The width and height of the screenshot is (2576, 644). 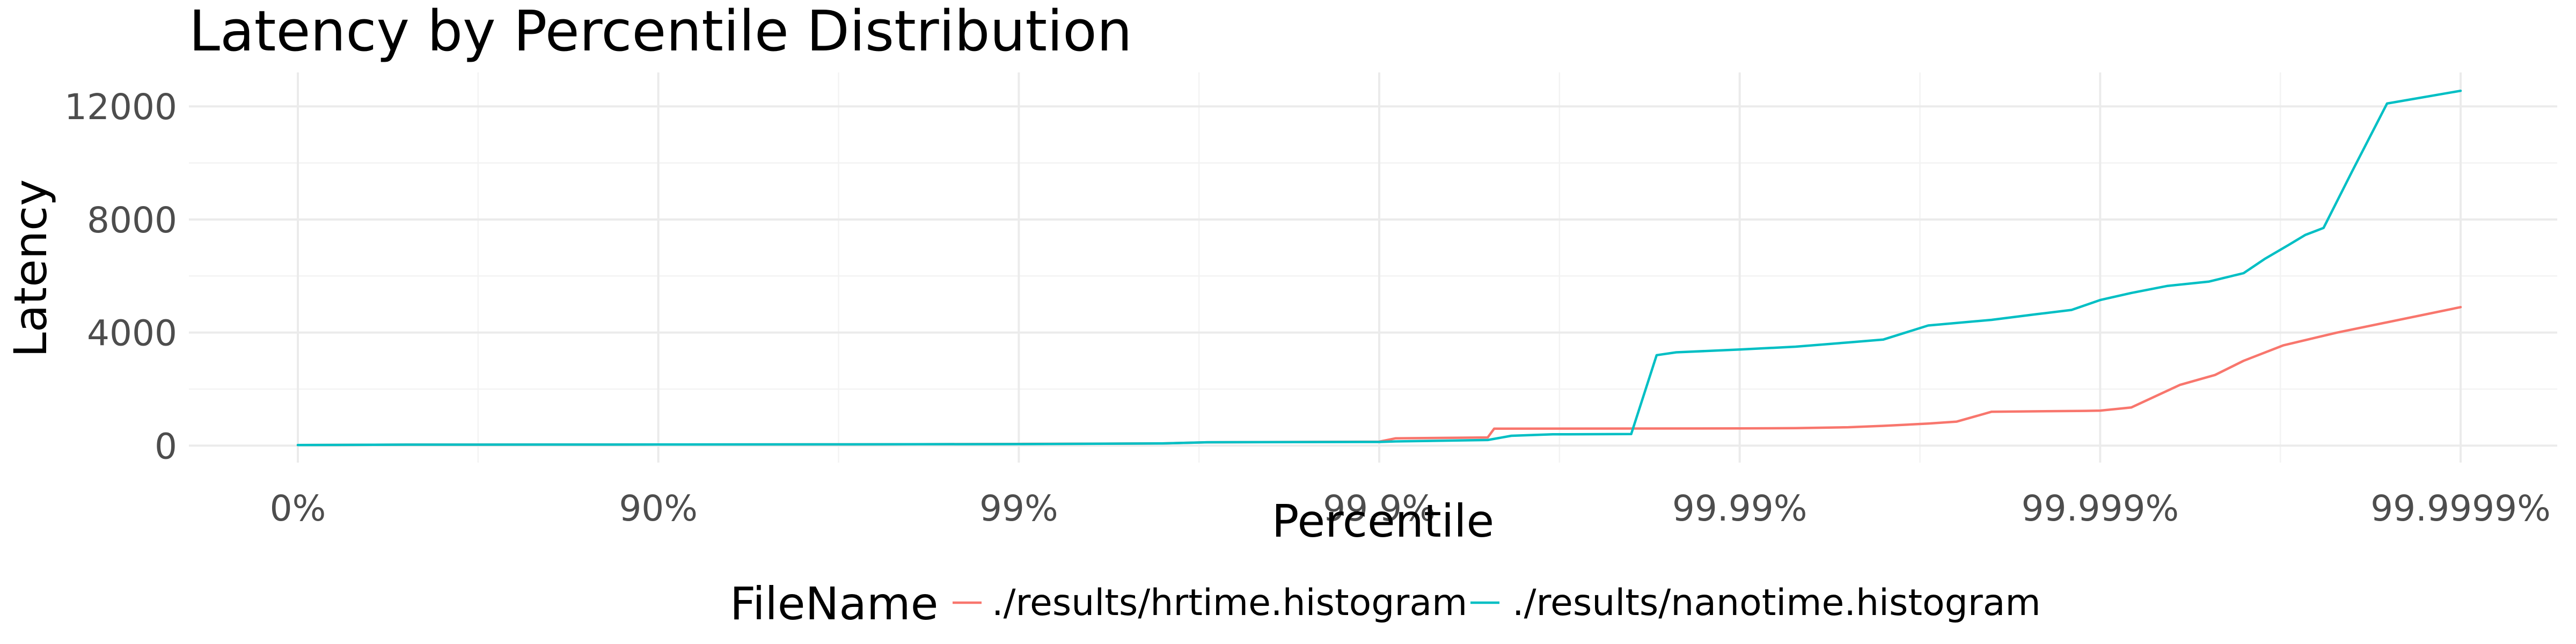 I want to click on legend-label: ./results/nanotime.histogram, so click(x=1776, y=603).